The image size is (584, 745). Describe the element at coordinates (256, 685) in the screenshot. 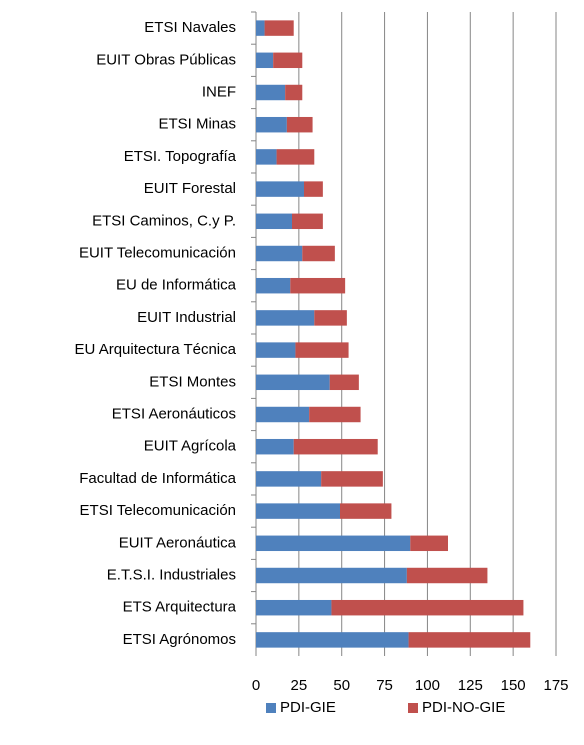

I see `x-tick-label: 0` at that location.